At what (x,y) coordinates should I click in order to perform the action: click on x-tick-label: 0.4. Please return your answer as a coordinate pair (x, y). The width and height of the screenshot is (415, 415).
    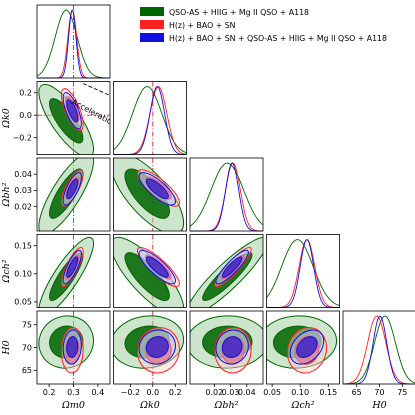
    Looking at the image, I should click on (97, 392).